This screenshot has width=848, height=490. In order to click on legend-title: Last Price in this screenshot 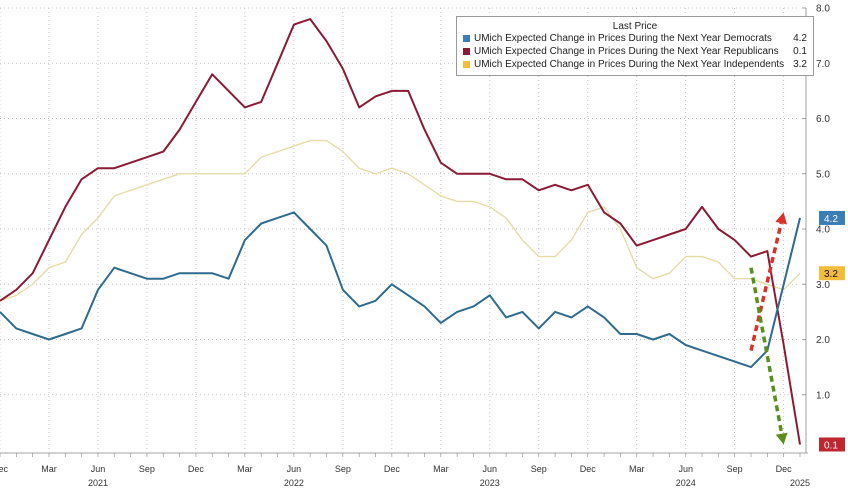, I will do `click(635, 26)`.